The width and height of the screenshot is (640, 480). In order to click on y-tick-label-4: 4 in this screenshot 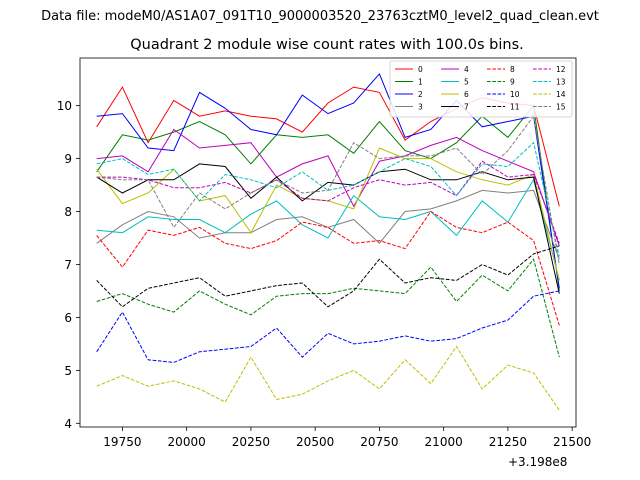, I will do `click(68, 424)`.